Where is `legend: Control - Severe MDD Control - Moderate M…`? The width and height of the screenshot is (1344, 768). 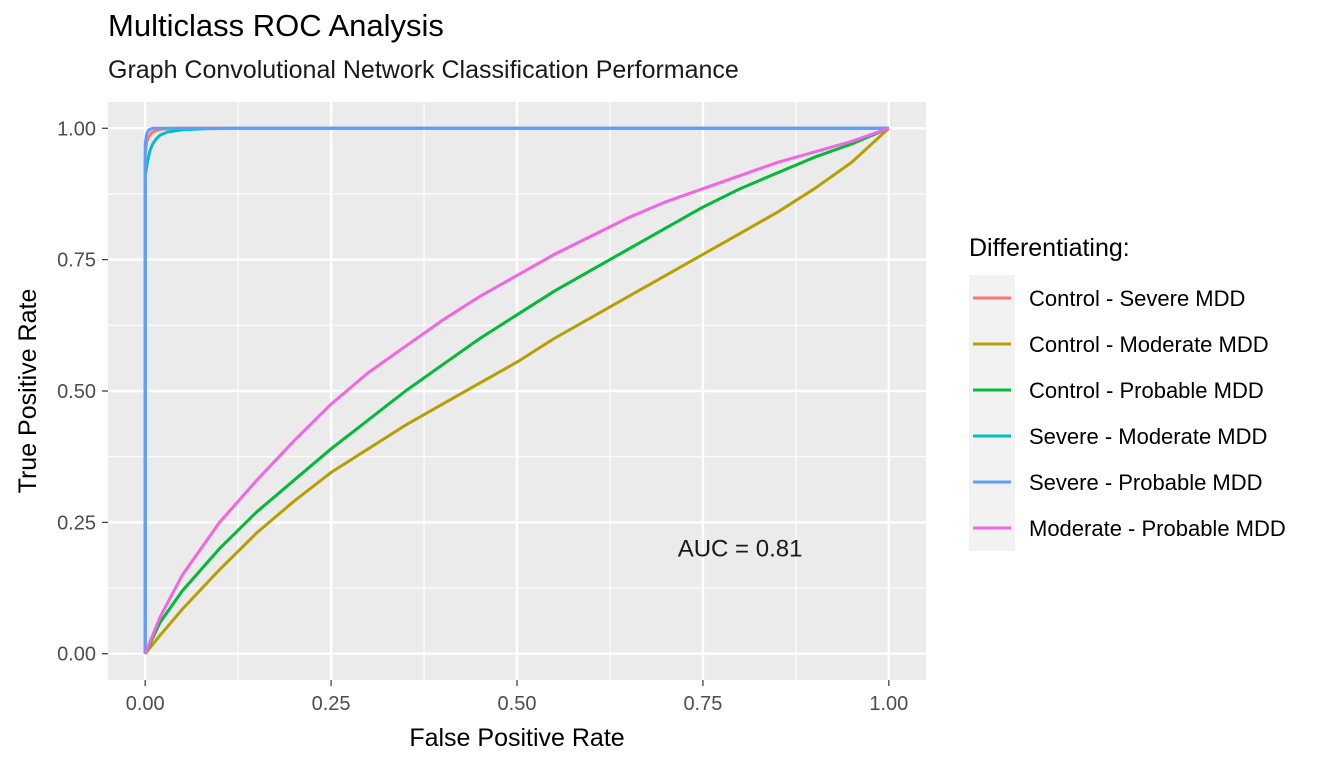
legend: Control - Severe MDD Control - Moderate M… is located at coordinates (1127, 413).